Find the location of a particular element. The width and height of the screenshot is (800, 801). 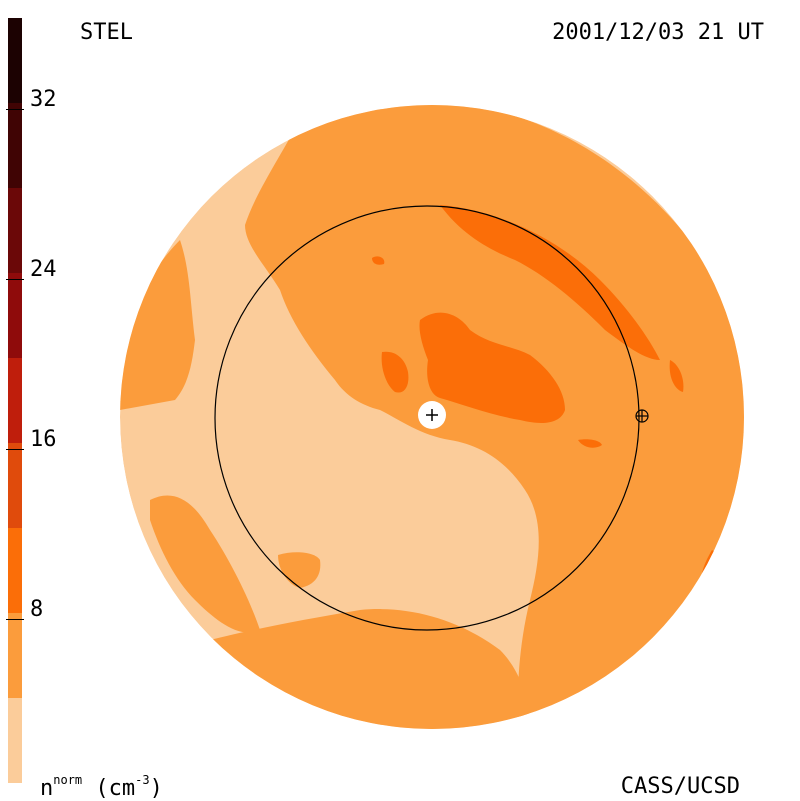

timestamp-label: 2001/12/03 21 UT is located at coordinates (658, 32).